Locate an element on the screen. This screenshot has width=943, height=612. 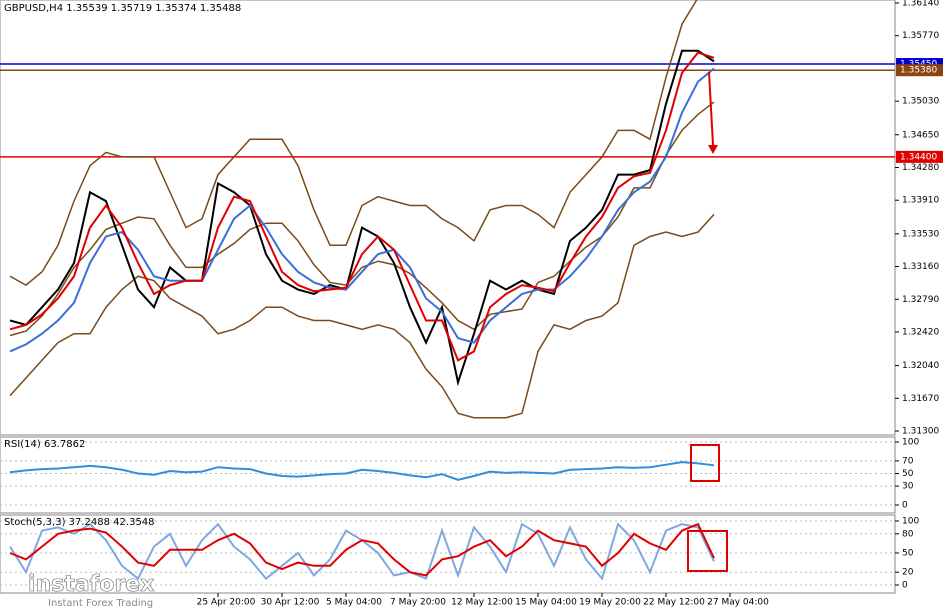
y-tick-label: 1.35030 is located at coordinates (920, 102).